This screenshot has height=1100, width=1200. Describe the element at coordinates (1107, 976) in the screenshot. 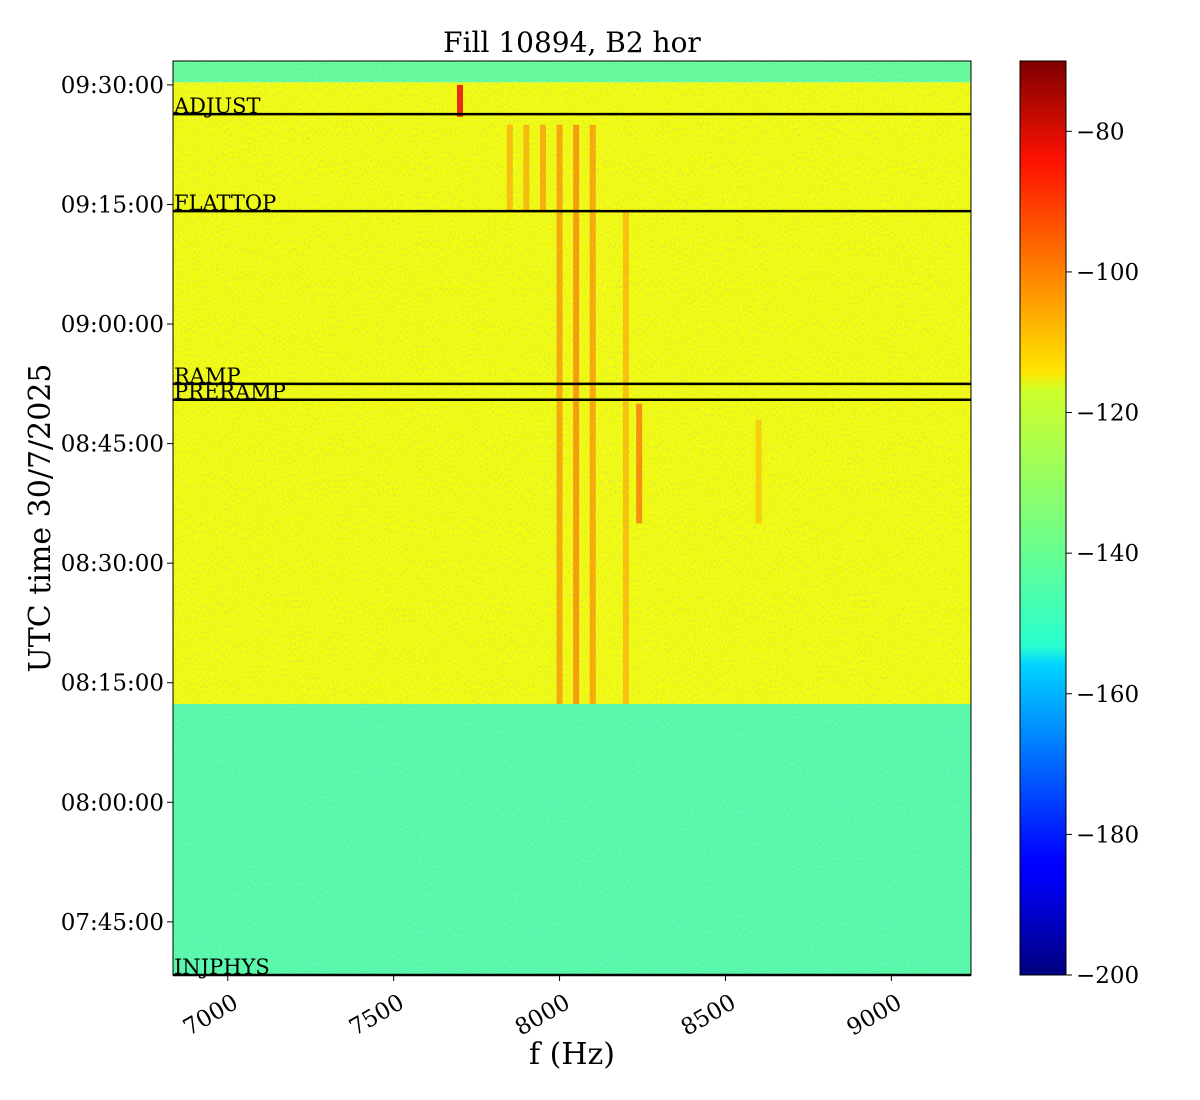

I see `colorbar-tick-label: −200` at that location.